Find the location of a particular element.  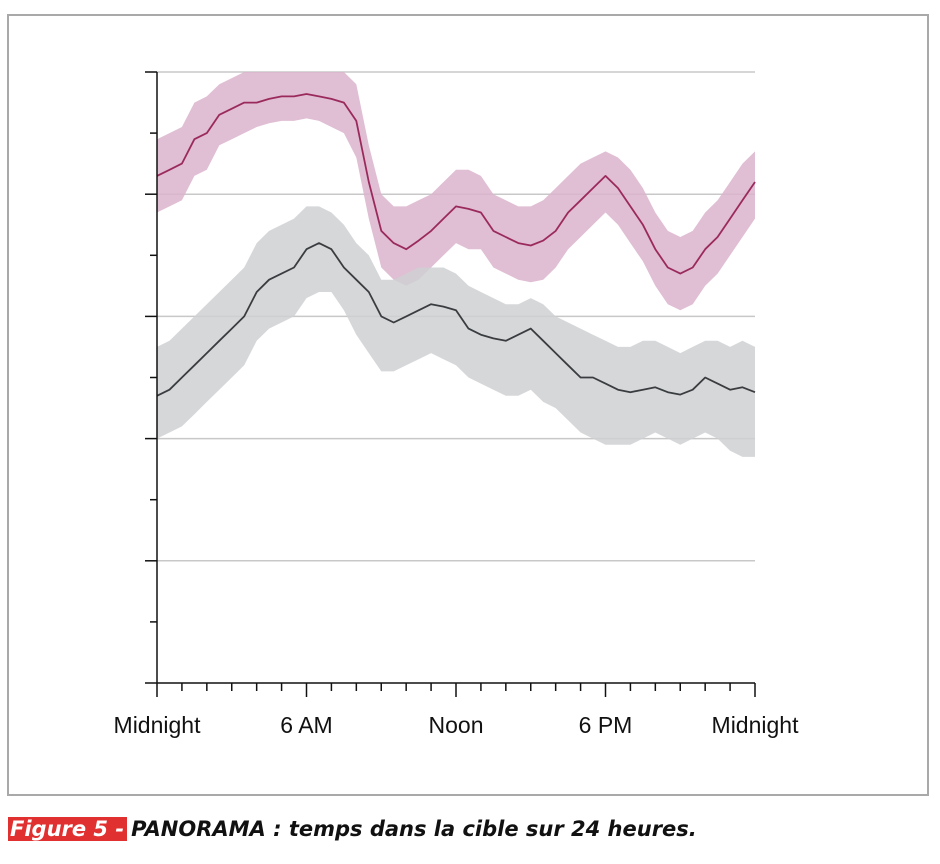

x-tick-label-0: Midnight is located at coordinates (158, 725).